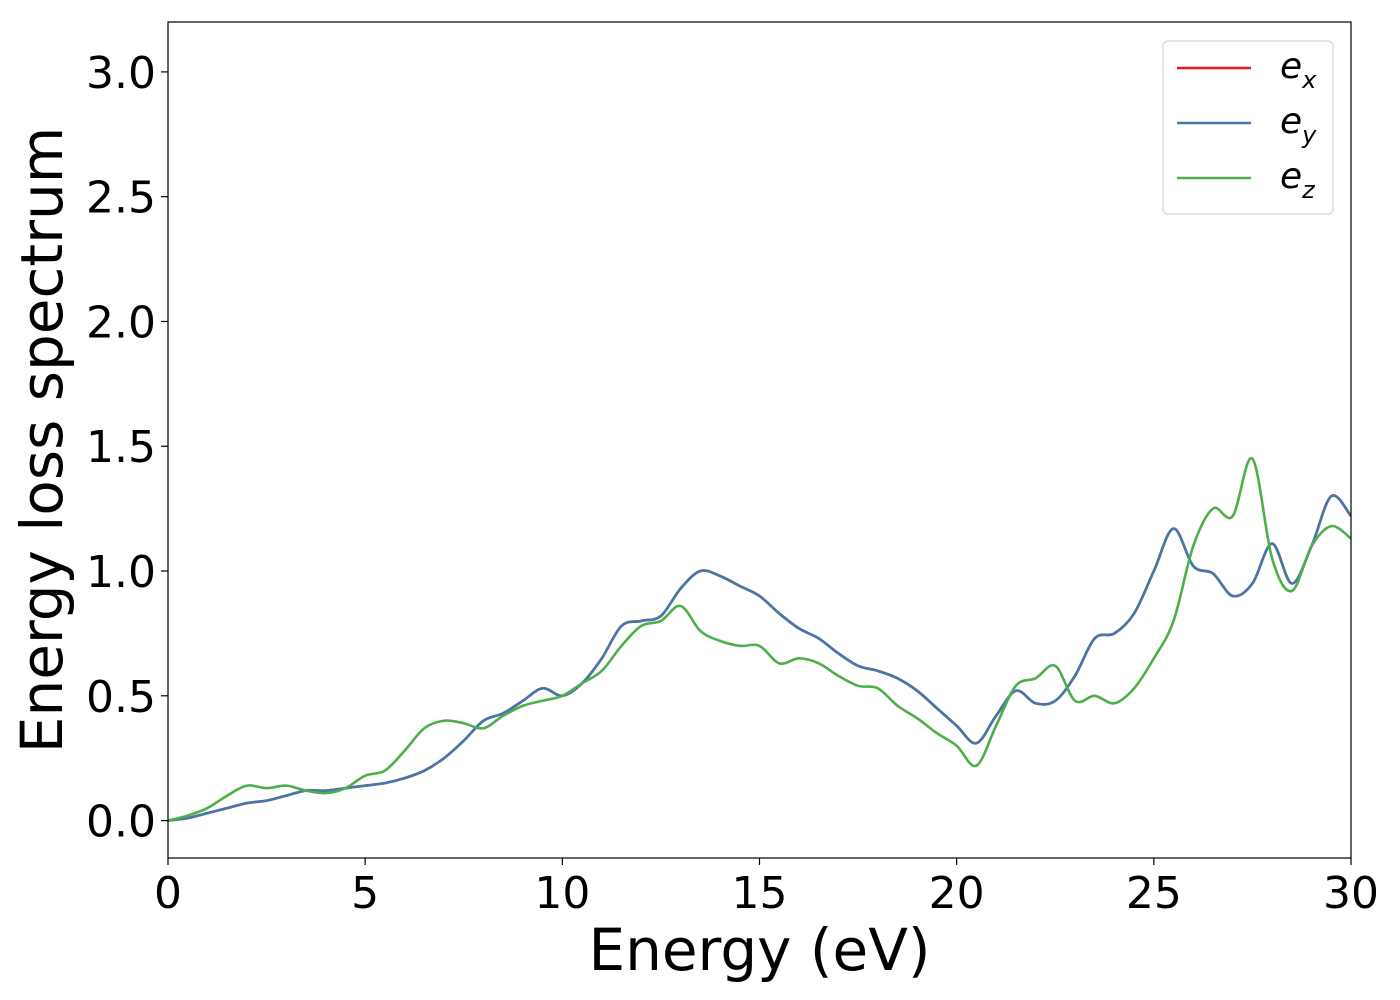  What do you see at coordinates (42, 440) in the screenshot?
I see `y-axis-label: Energy loss spectrum` at bounding box center [42, 440].